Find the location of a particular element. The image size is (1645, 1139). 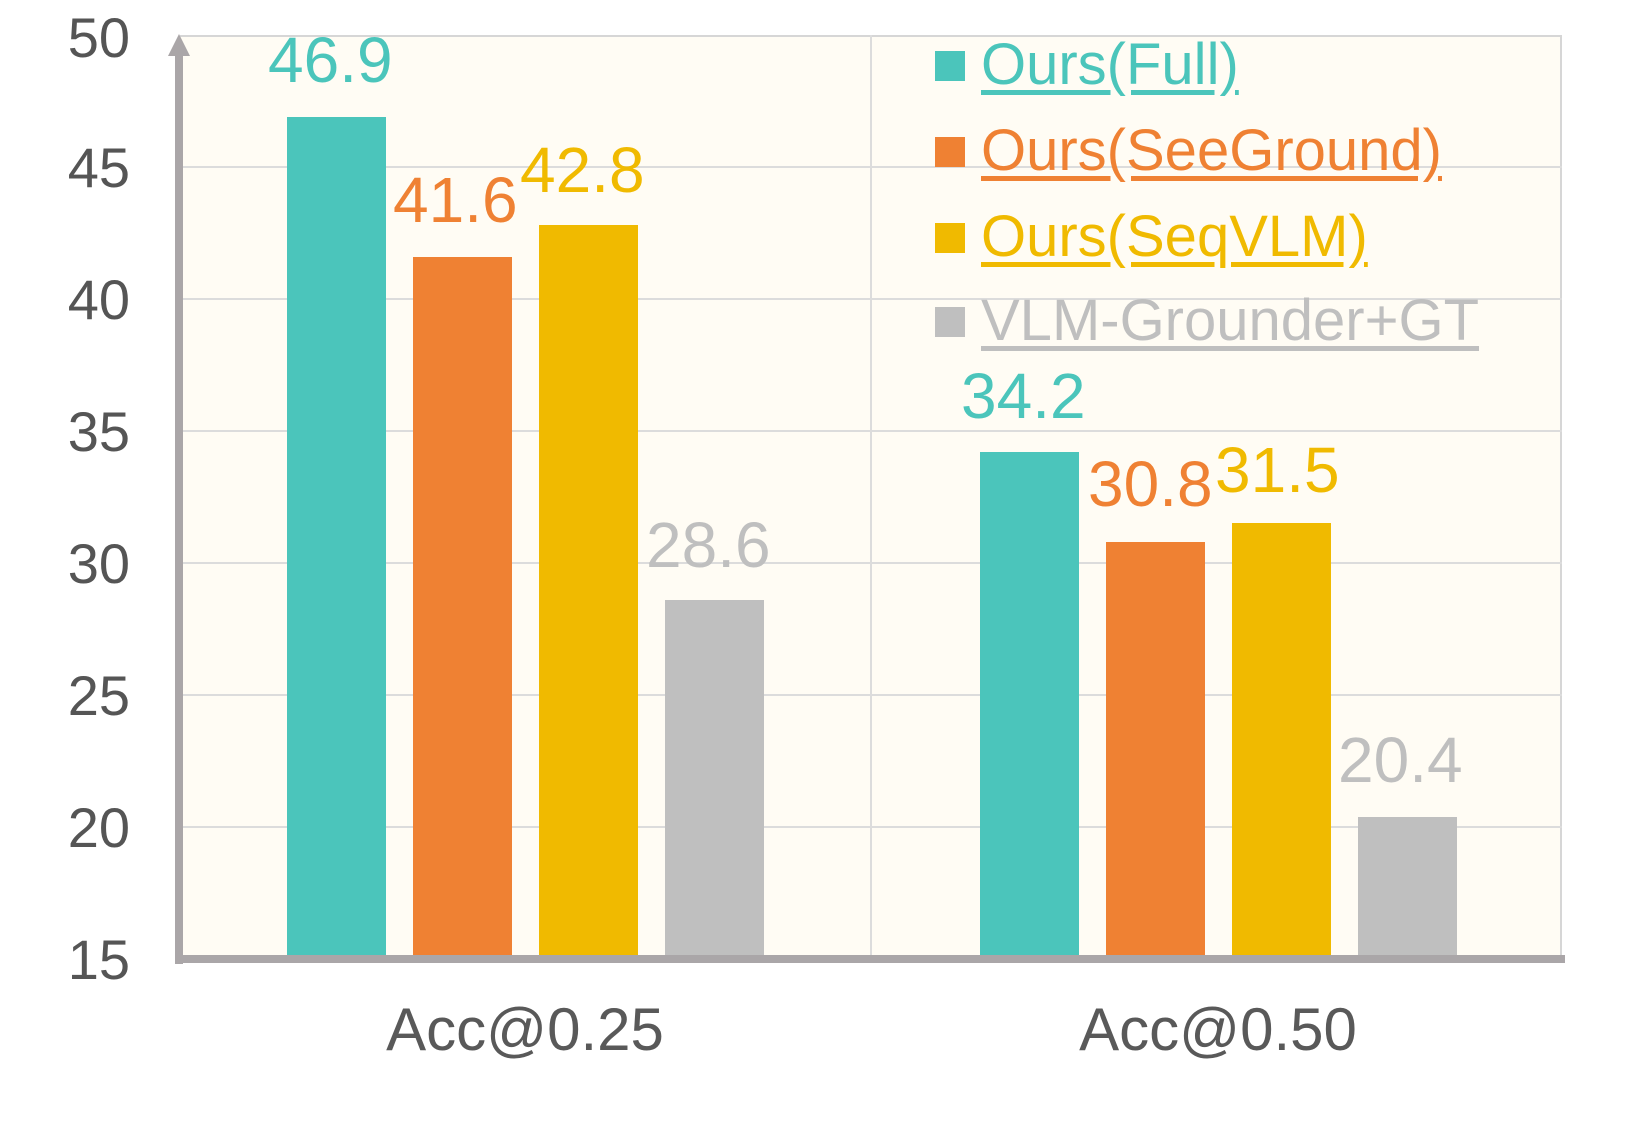

category-separator is located at coordinates (871, 496).